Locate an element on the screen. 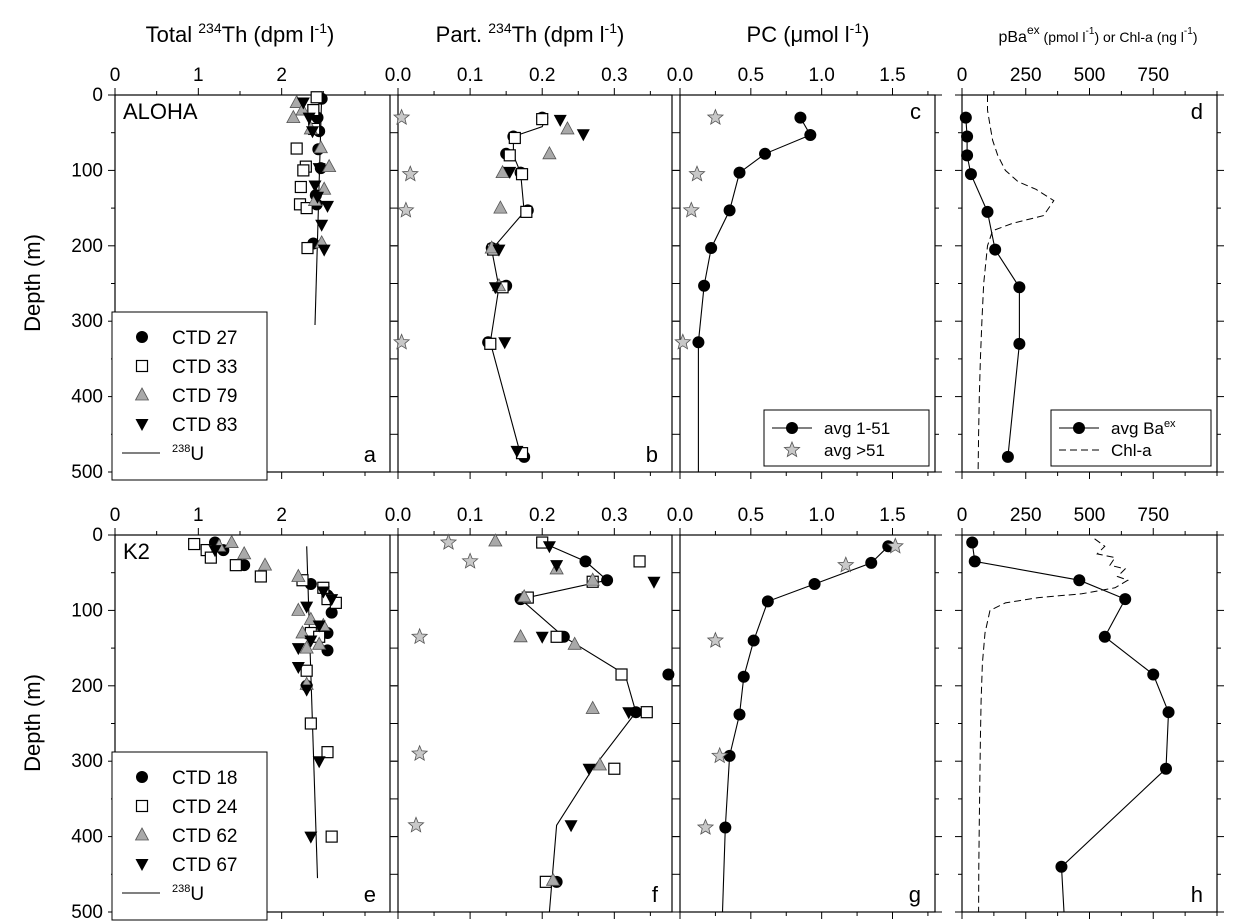 This screenshot has height=922, width=1252. panel-letter: b is located at coordinates (652, 454).